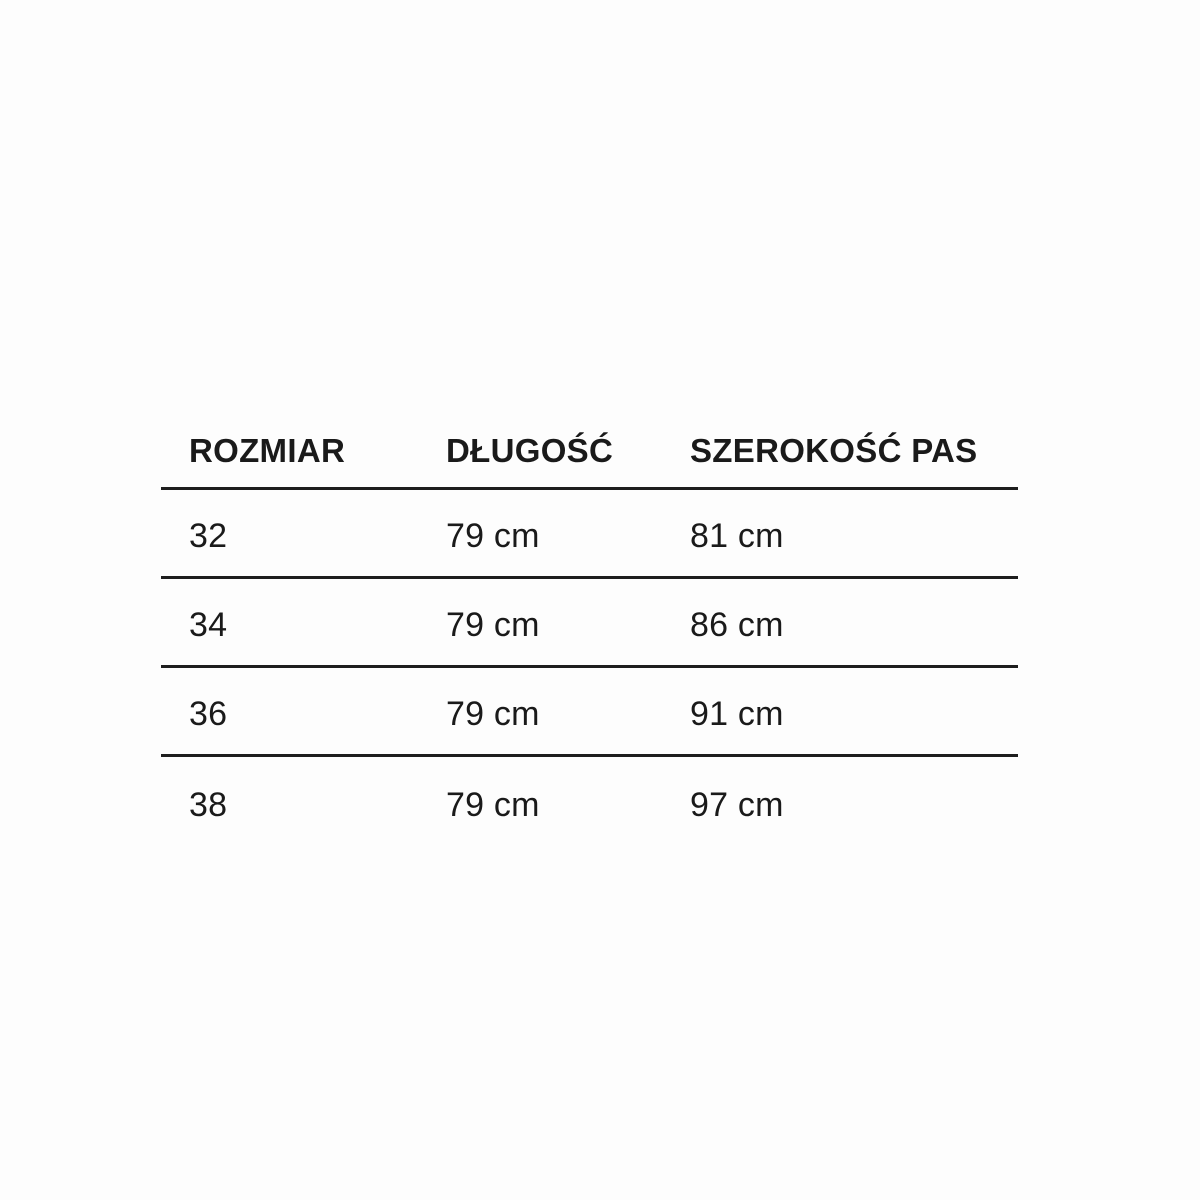  What do you see at coordinates (208, 804) in the screenshot?
I see `size-value: 38` at bounding box center [208, 804].